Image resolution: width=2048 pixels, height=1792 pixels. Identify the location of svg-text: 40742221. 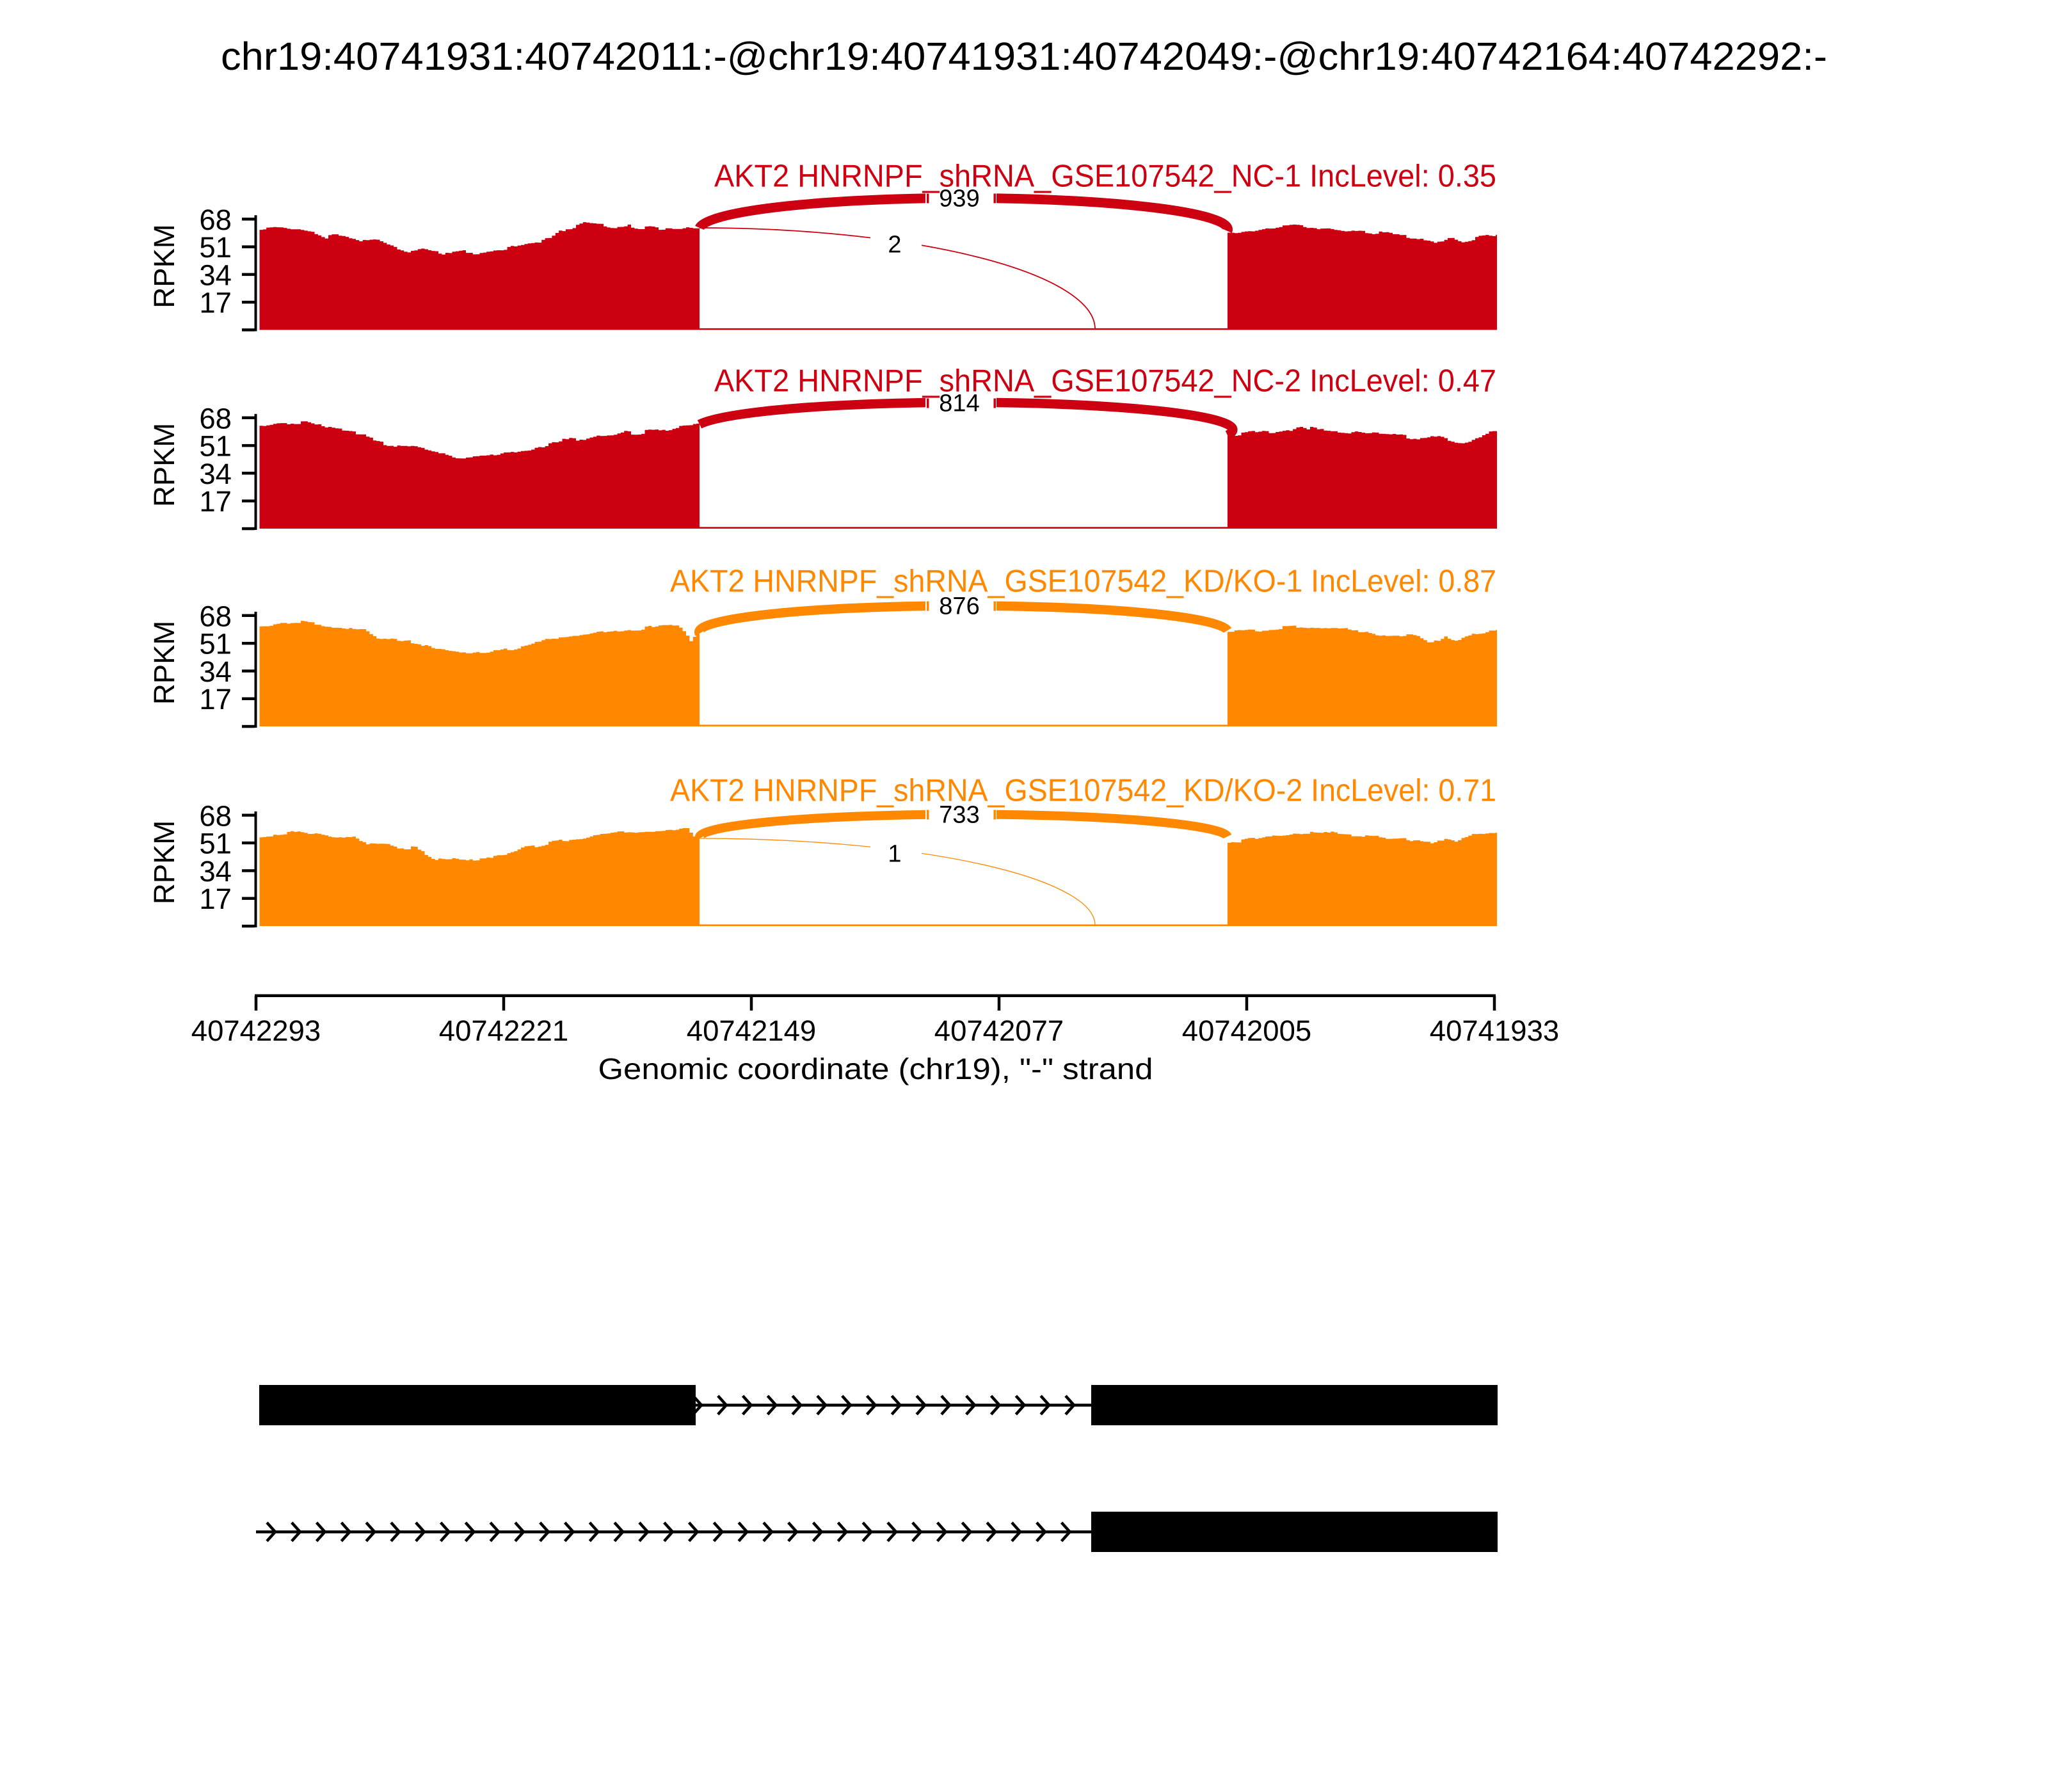
(503, 1030).